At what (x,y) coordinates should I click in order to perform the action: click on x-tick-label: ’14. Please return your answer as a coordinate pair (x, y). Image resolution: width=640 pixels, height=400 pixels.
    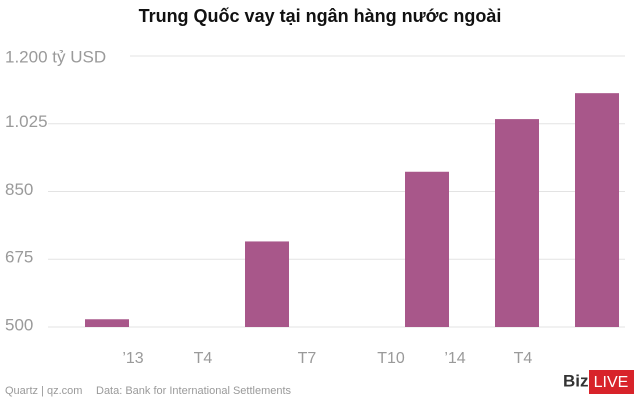
    Looking at the image, I should click on (454, 358).